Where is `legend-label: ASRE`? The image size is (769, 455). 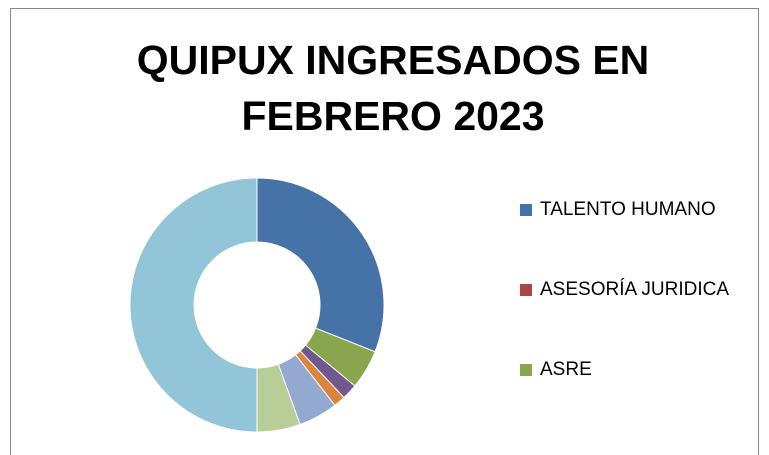
legend-label: ASRE is located at coordinates (566, 369).